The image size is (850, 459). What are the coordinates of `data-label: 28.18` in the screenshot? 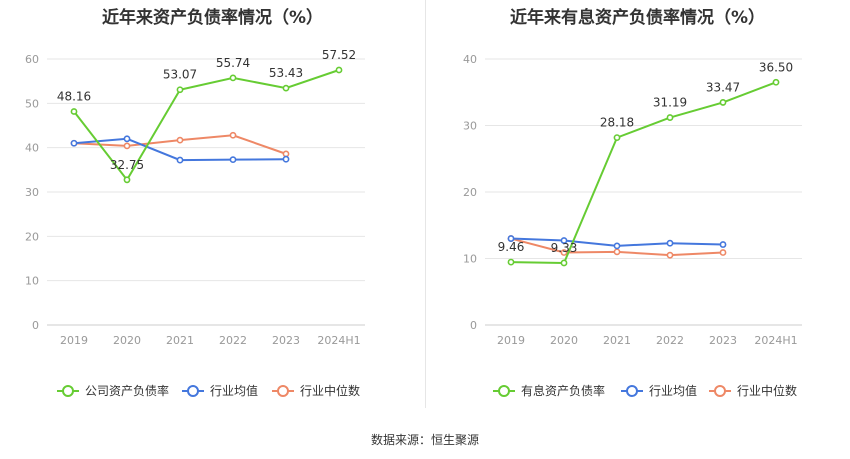 It's located at (617, 123).